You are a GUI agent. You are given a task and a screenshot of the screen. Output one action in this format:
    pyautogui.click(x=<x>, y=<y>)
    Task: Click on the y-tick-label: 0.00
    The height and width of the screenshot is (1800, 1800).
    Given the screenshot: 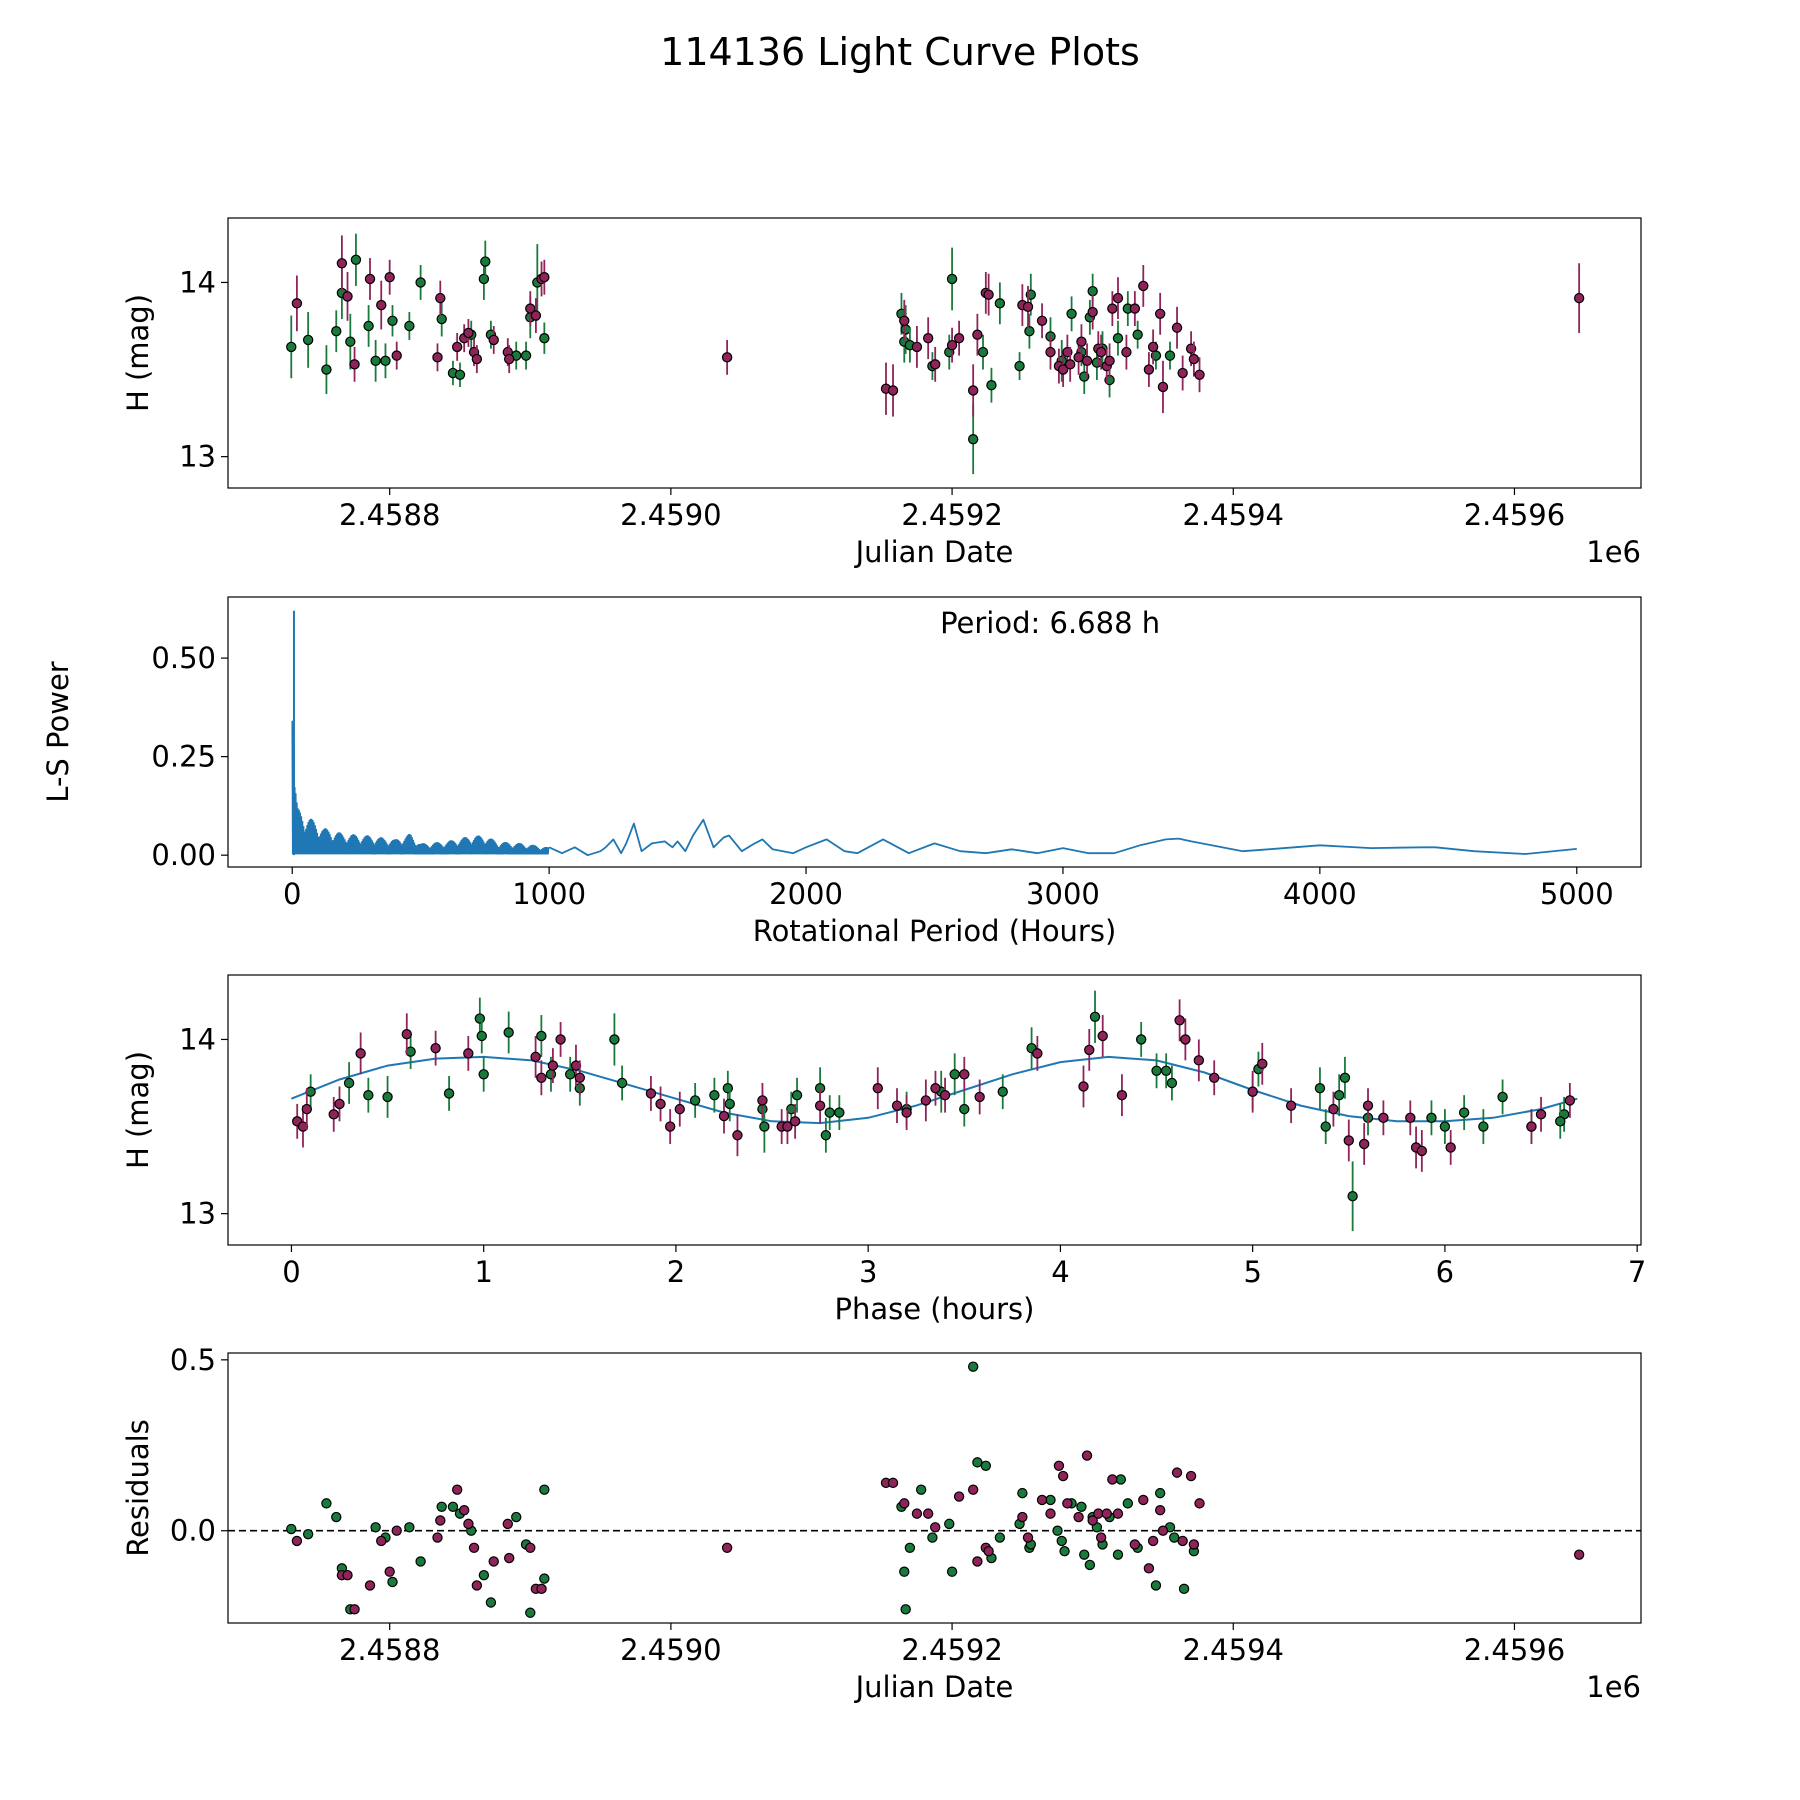 What is the action you would take?
    pyautogui.click(x=183, y=855)
    